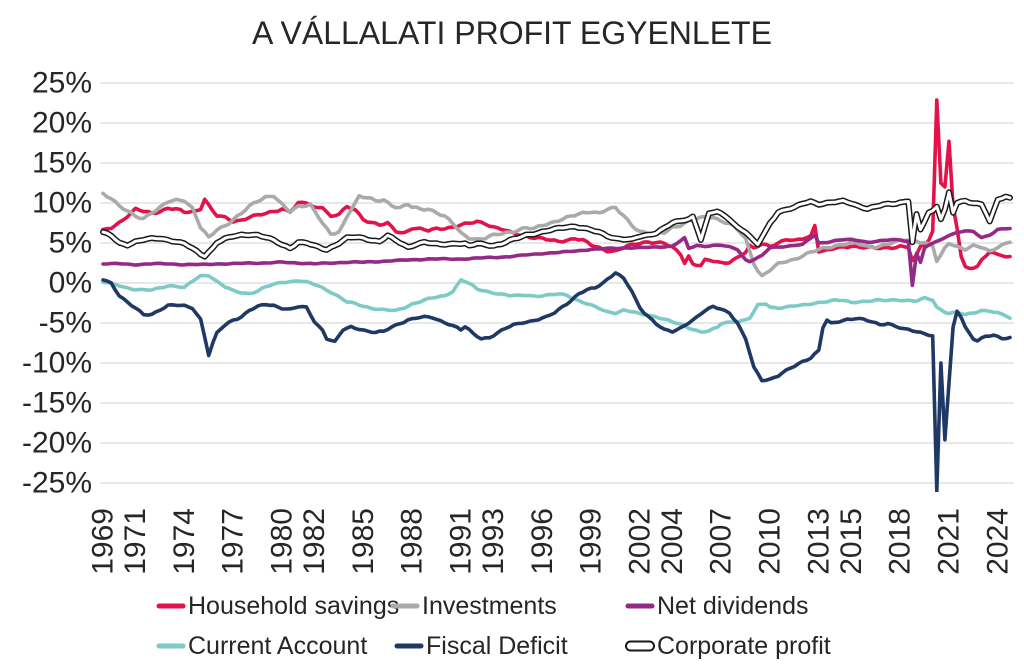 The image size is (1024, 669). What do you see at coordinates (57, 363) in the screenshot?
I see `y-tick-label: -10%` at bounding box center [57, 363].